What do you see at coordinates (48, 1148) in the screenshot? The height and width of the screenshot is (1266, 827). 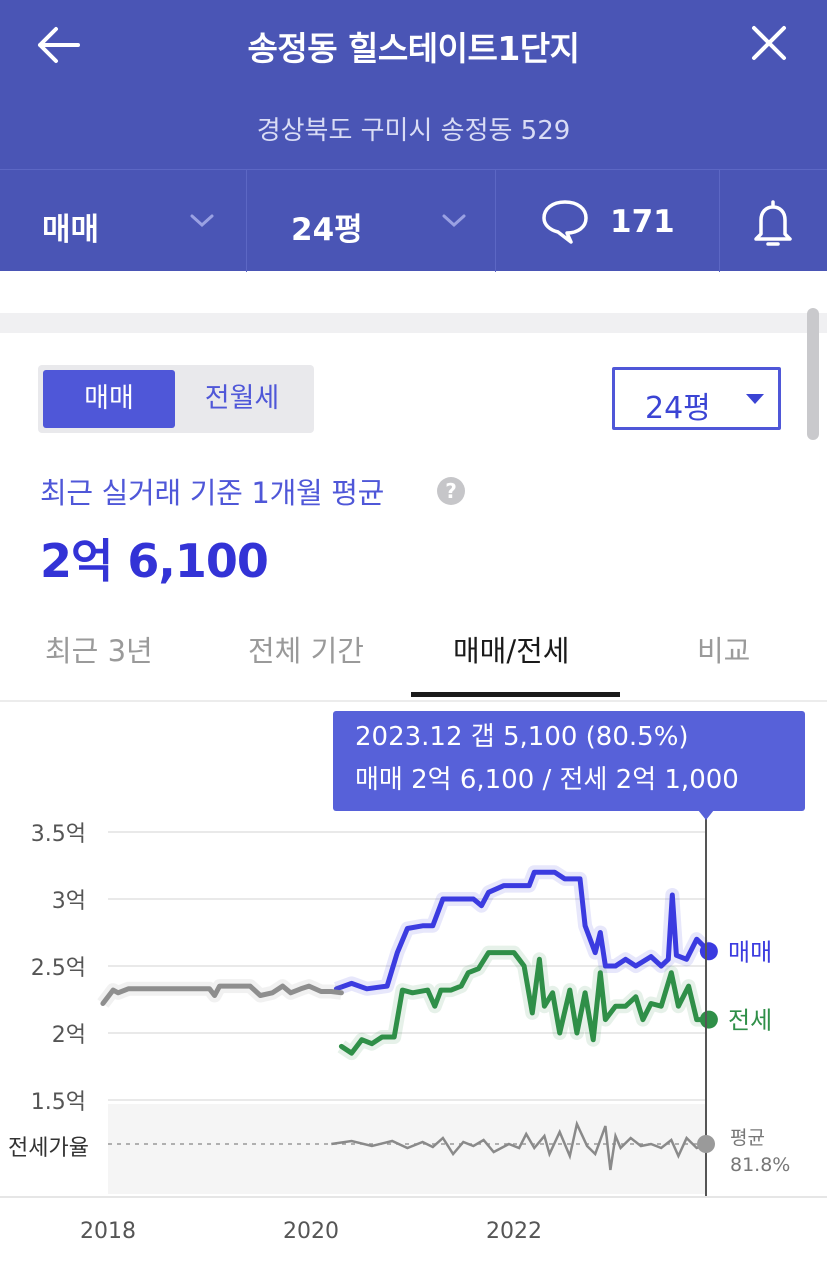 I see `ratio-band-label: 전세가율` at bounding box center [48, 1148].